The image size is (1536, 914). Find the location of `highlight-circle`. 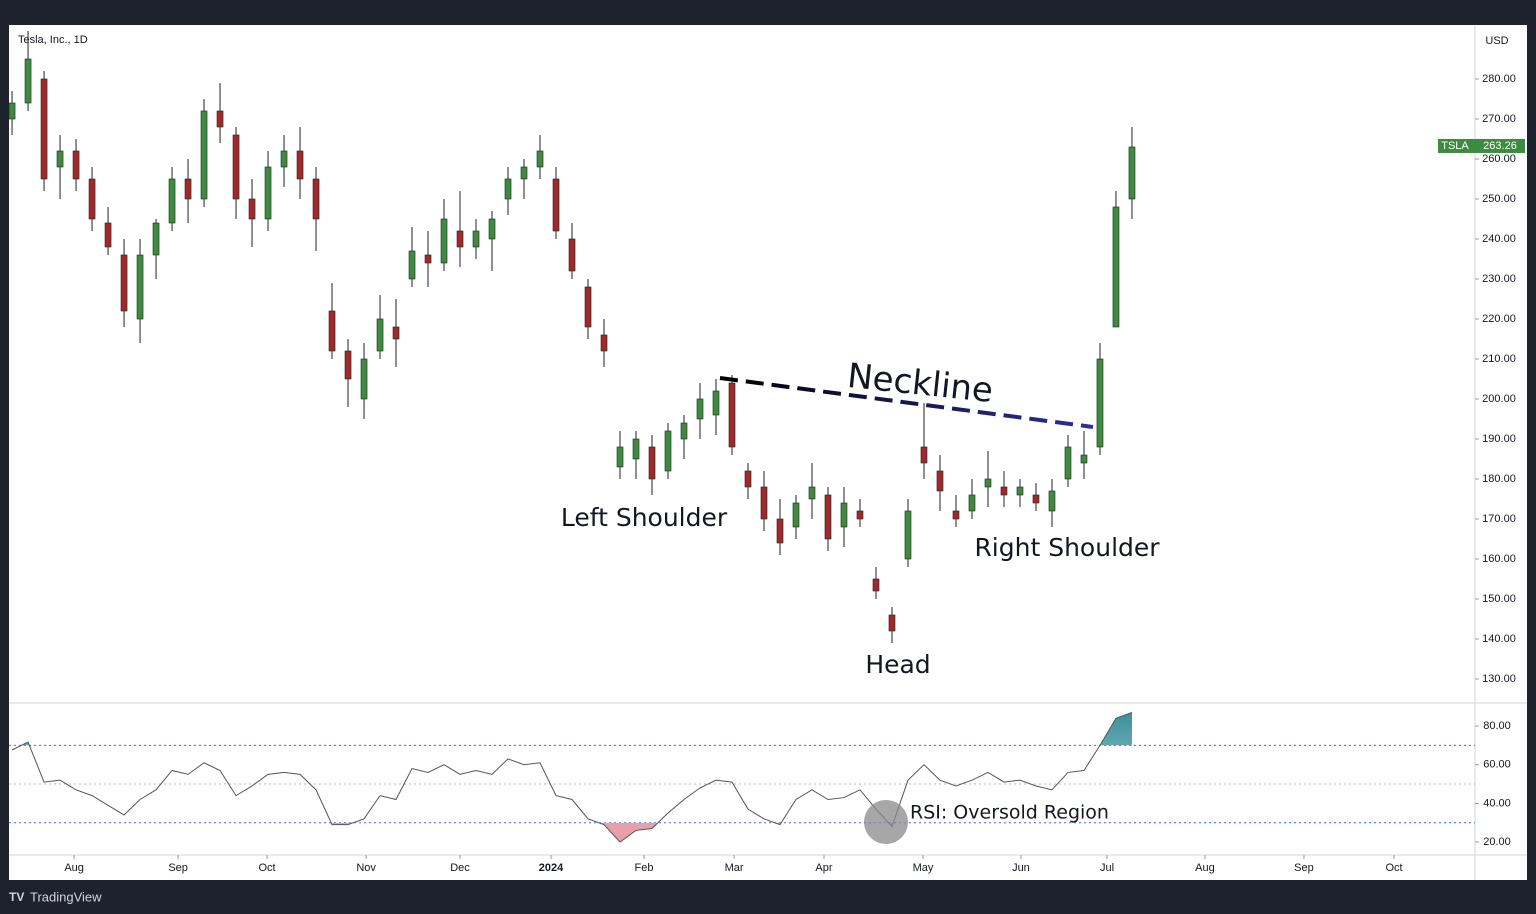

highlight-circle is located at coordinates (886, 822).